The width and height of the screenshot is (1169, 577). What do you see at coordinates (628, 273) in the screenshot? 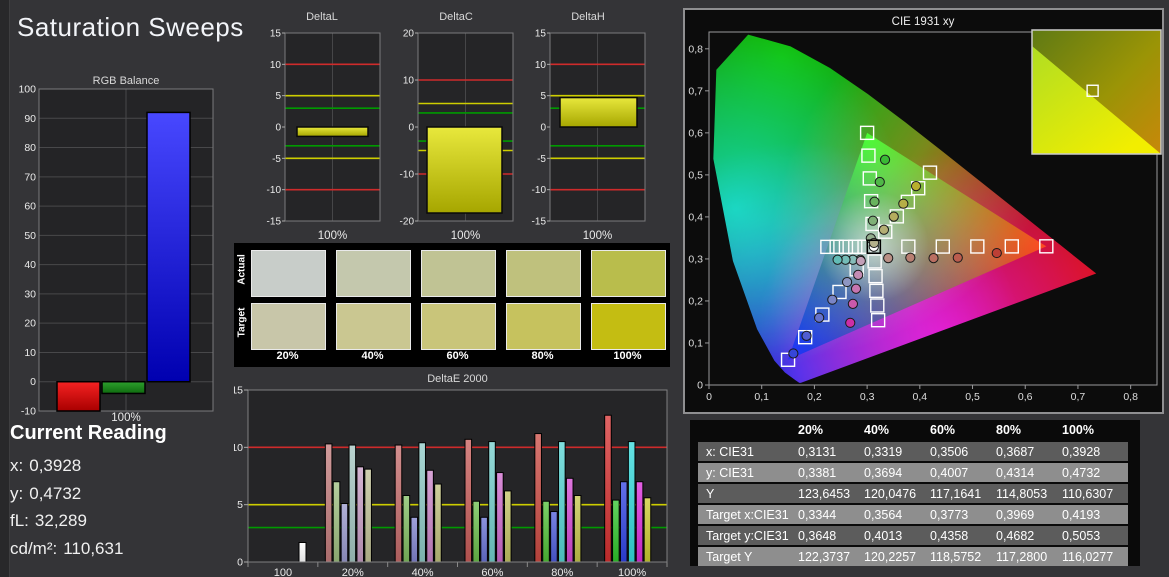
I see `swatch-actual-100%` at bounding box center [628, 273].